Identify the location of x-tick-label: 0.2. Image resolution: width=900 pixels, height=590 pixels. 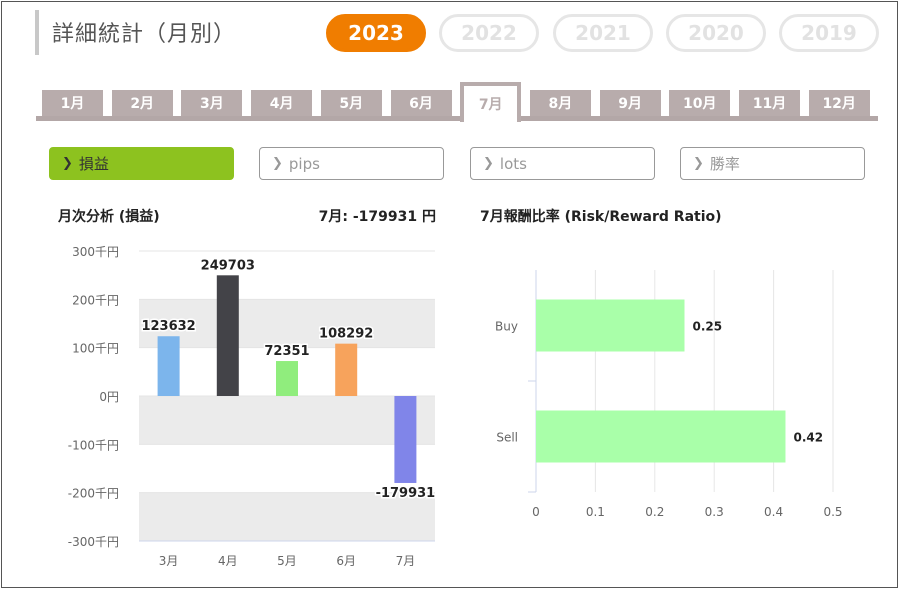
(654, 512).